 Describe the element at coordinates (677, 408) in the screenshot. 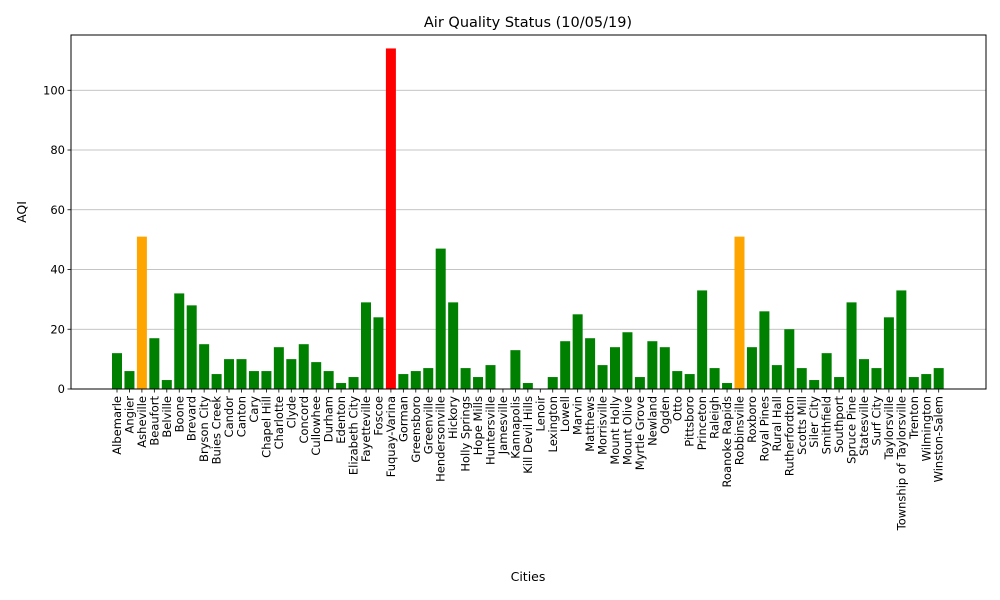

I see `x-tick-label: Otto` at that location.